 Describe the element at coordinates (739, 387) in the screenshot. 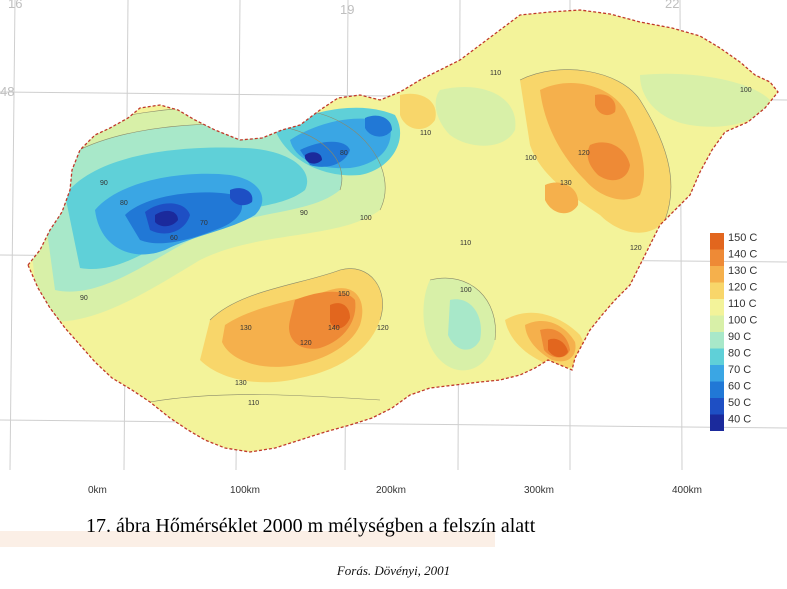

I see `legend-label: 60 C` at that location.